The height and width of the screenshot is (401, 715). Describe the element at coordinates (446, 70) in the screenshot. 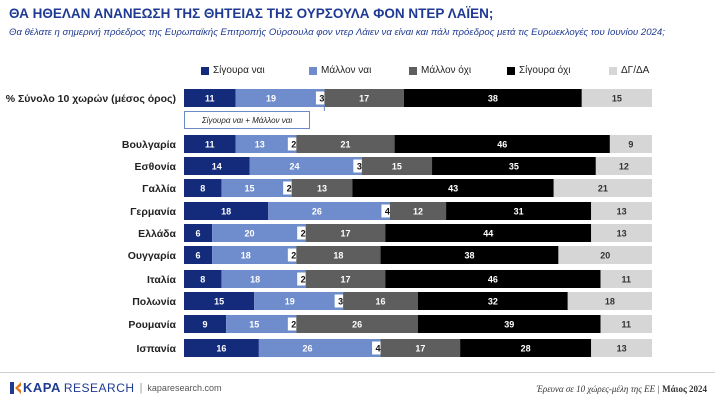

I see `legend-label-rather-no: Μάλλον όχι` at that location.